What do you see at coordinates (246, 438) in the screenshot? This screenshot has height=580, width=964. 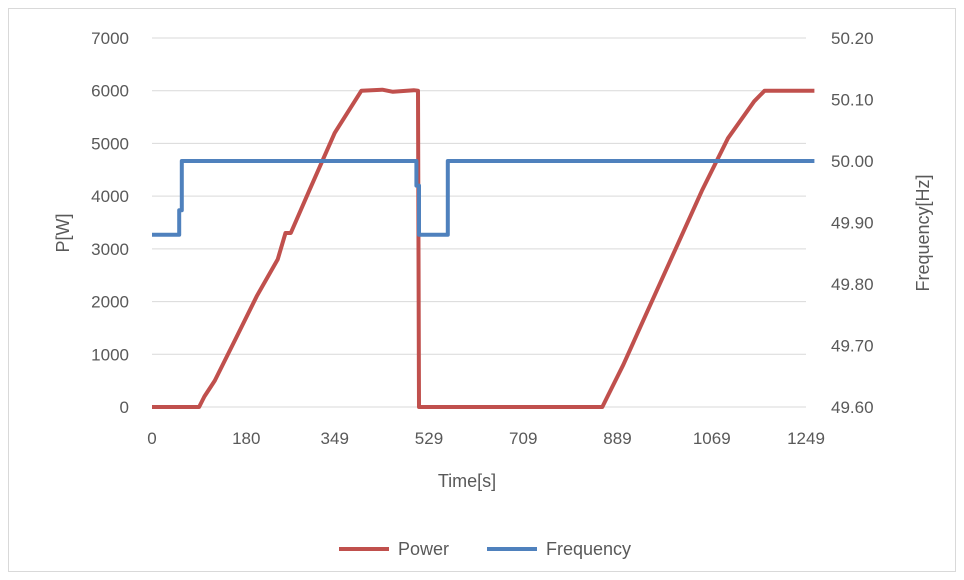 I see `x-tick-label: 180` at bounding box center [246, 438].